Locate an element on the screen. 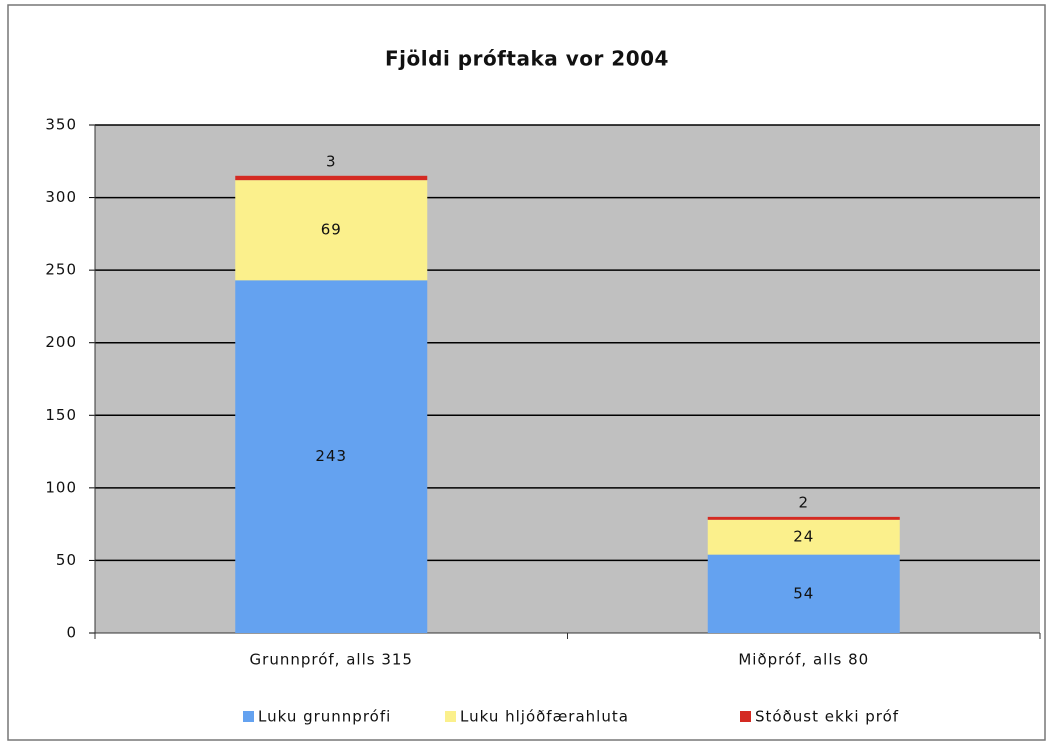 Image resolution: width=1053 pixels, height=746 pixels. y-tick-label: 350 is located at coordinates (61, 125).